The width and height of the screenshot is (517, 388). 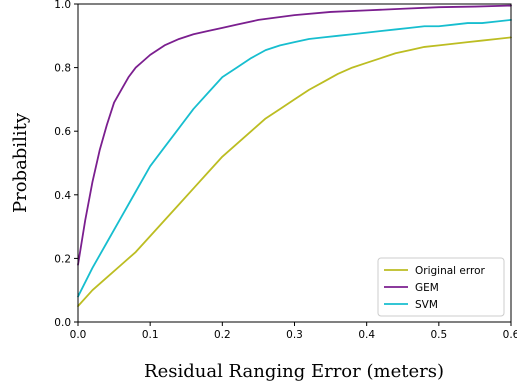 I want to click on legend-items: Original error GEM SVM, so click(x=435, y=288).